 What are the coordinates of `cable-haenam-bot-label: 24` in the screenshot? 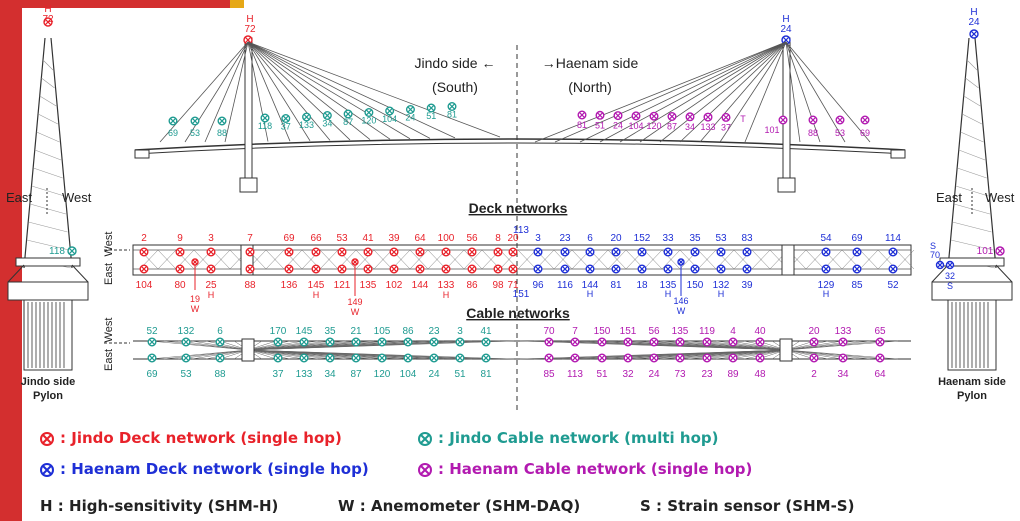 It's located at (654, 374).